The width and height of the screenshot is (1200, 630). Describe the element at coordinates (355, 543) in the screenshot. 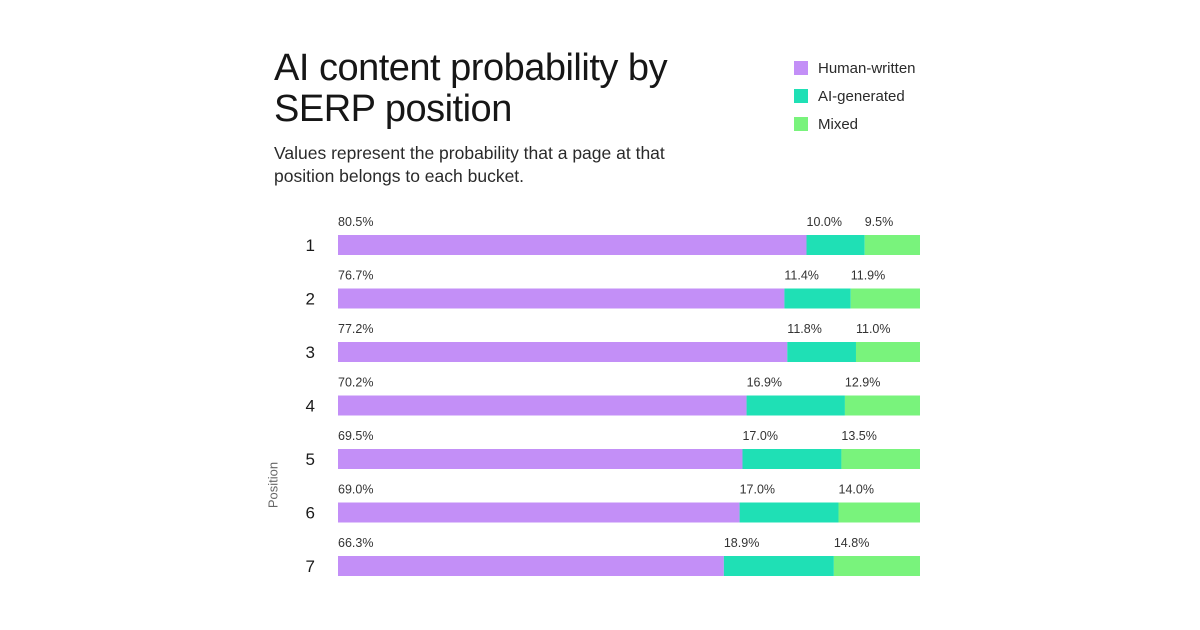

I see `data-label-human-written-position-7: 66.3%` at that location.